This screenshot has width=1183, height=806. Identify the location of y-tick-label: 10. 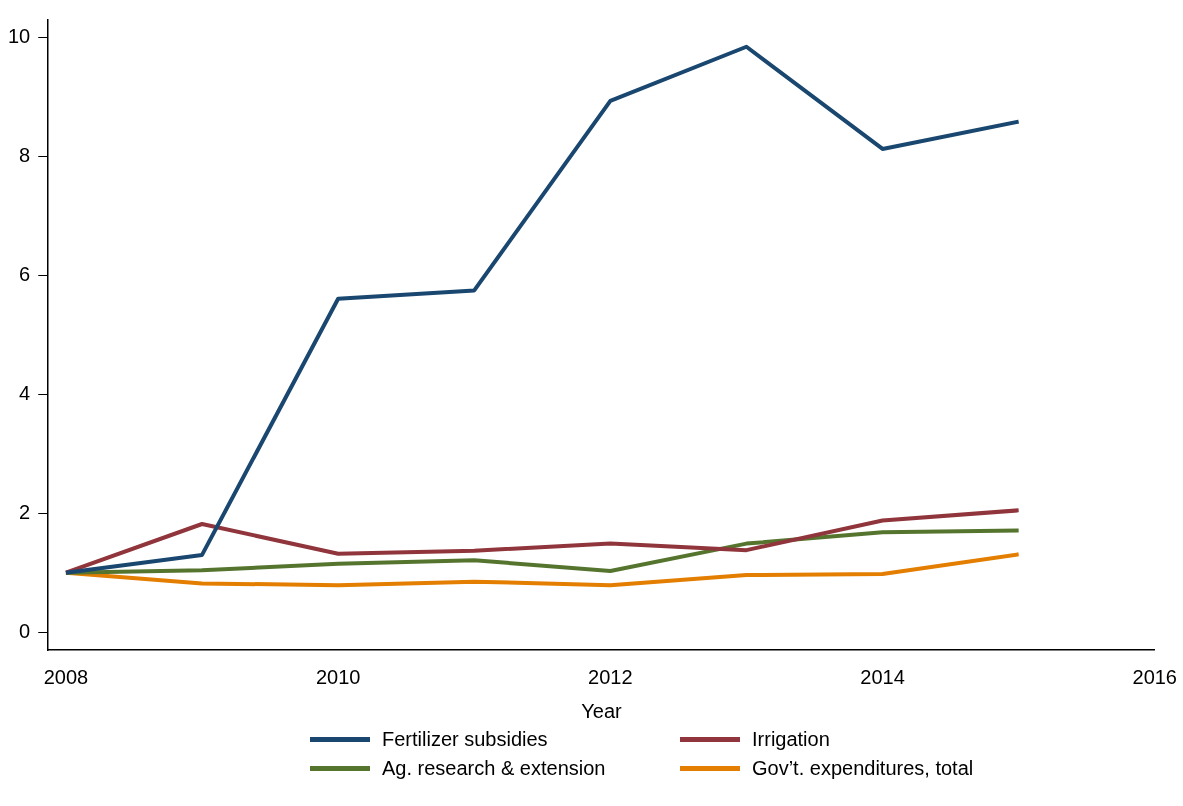
(19, 36).